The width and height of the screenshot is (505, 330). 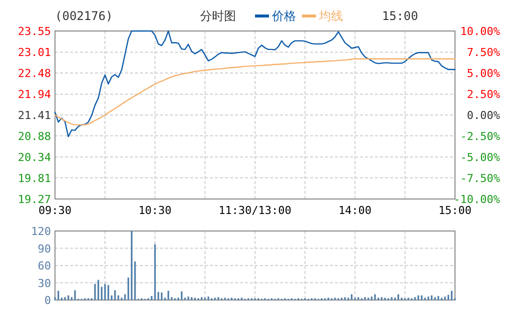 What do you see at coordinates (47, 300) in the screenshot?
I see `y-tick-label: 0` at bounding box center [47, 300].